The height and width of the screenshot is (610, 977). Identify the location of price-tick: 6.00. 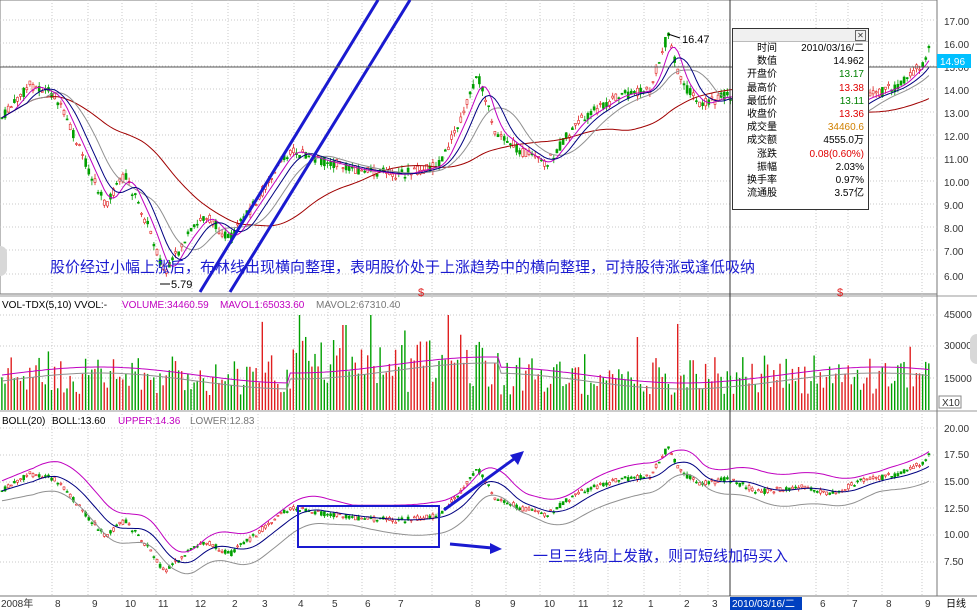
(954, 277).